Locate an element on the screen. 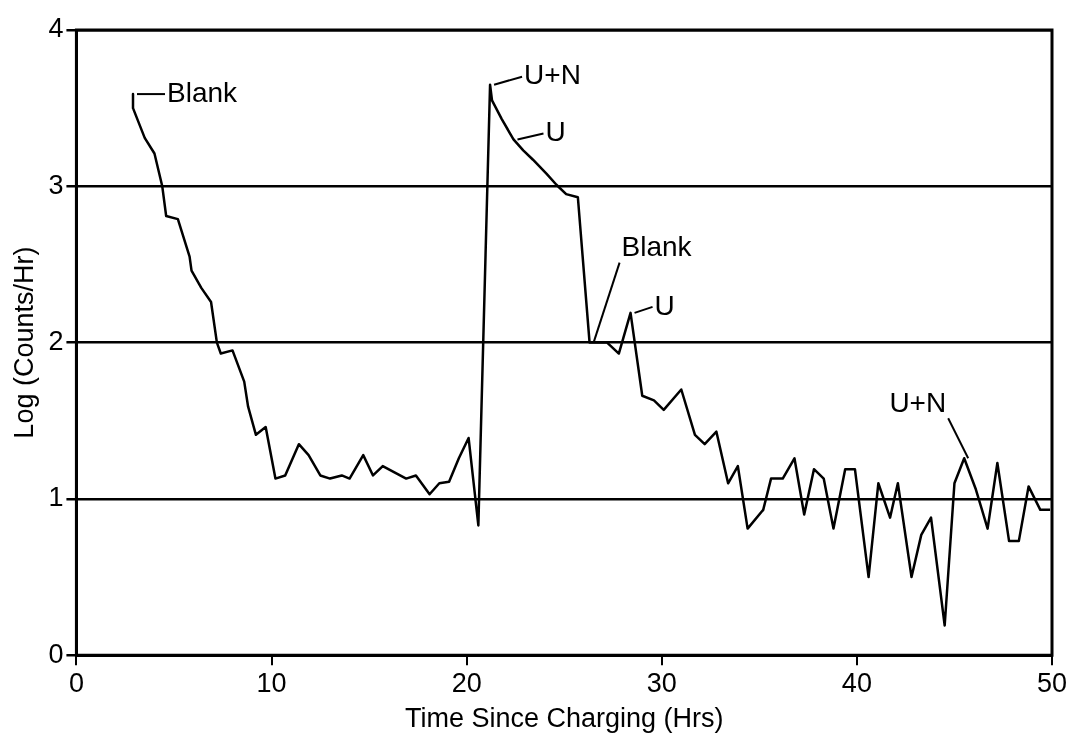 The image size is (1087, 745). x-axis-title: Time Since Charging (Hrs) is located at coordinates (564, 718).